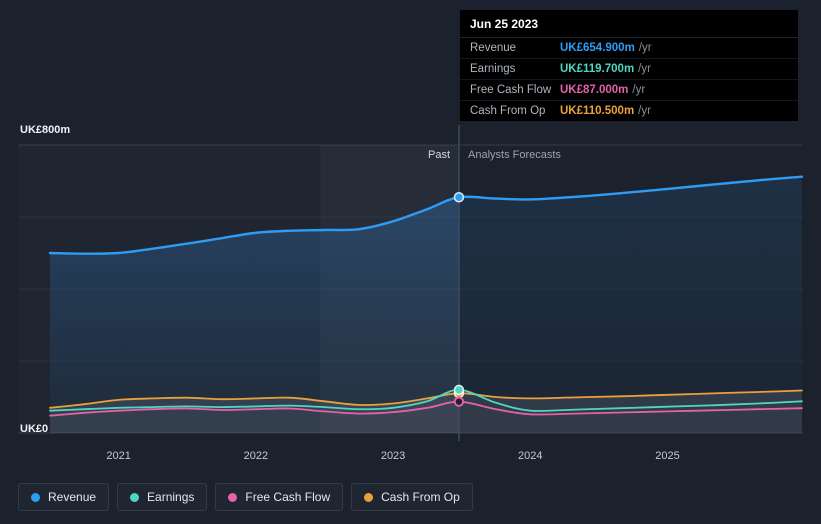 This screenshot has height=524, width=821. I want to click on legend-item-revenue: Revenue, so click(64, 497).